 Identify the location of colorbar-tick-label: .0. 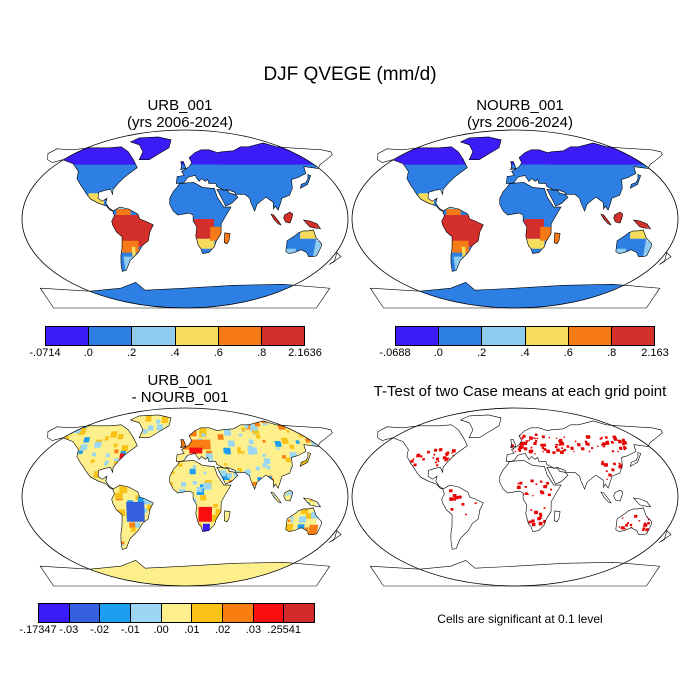
(88, 353).